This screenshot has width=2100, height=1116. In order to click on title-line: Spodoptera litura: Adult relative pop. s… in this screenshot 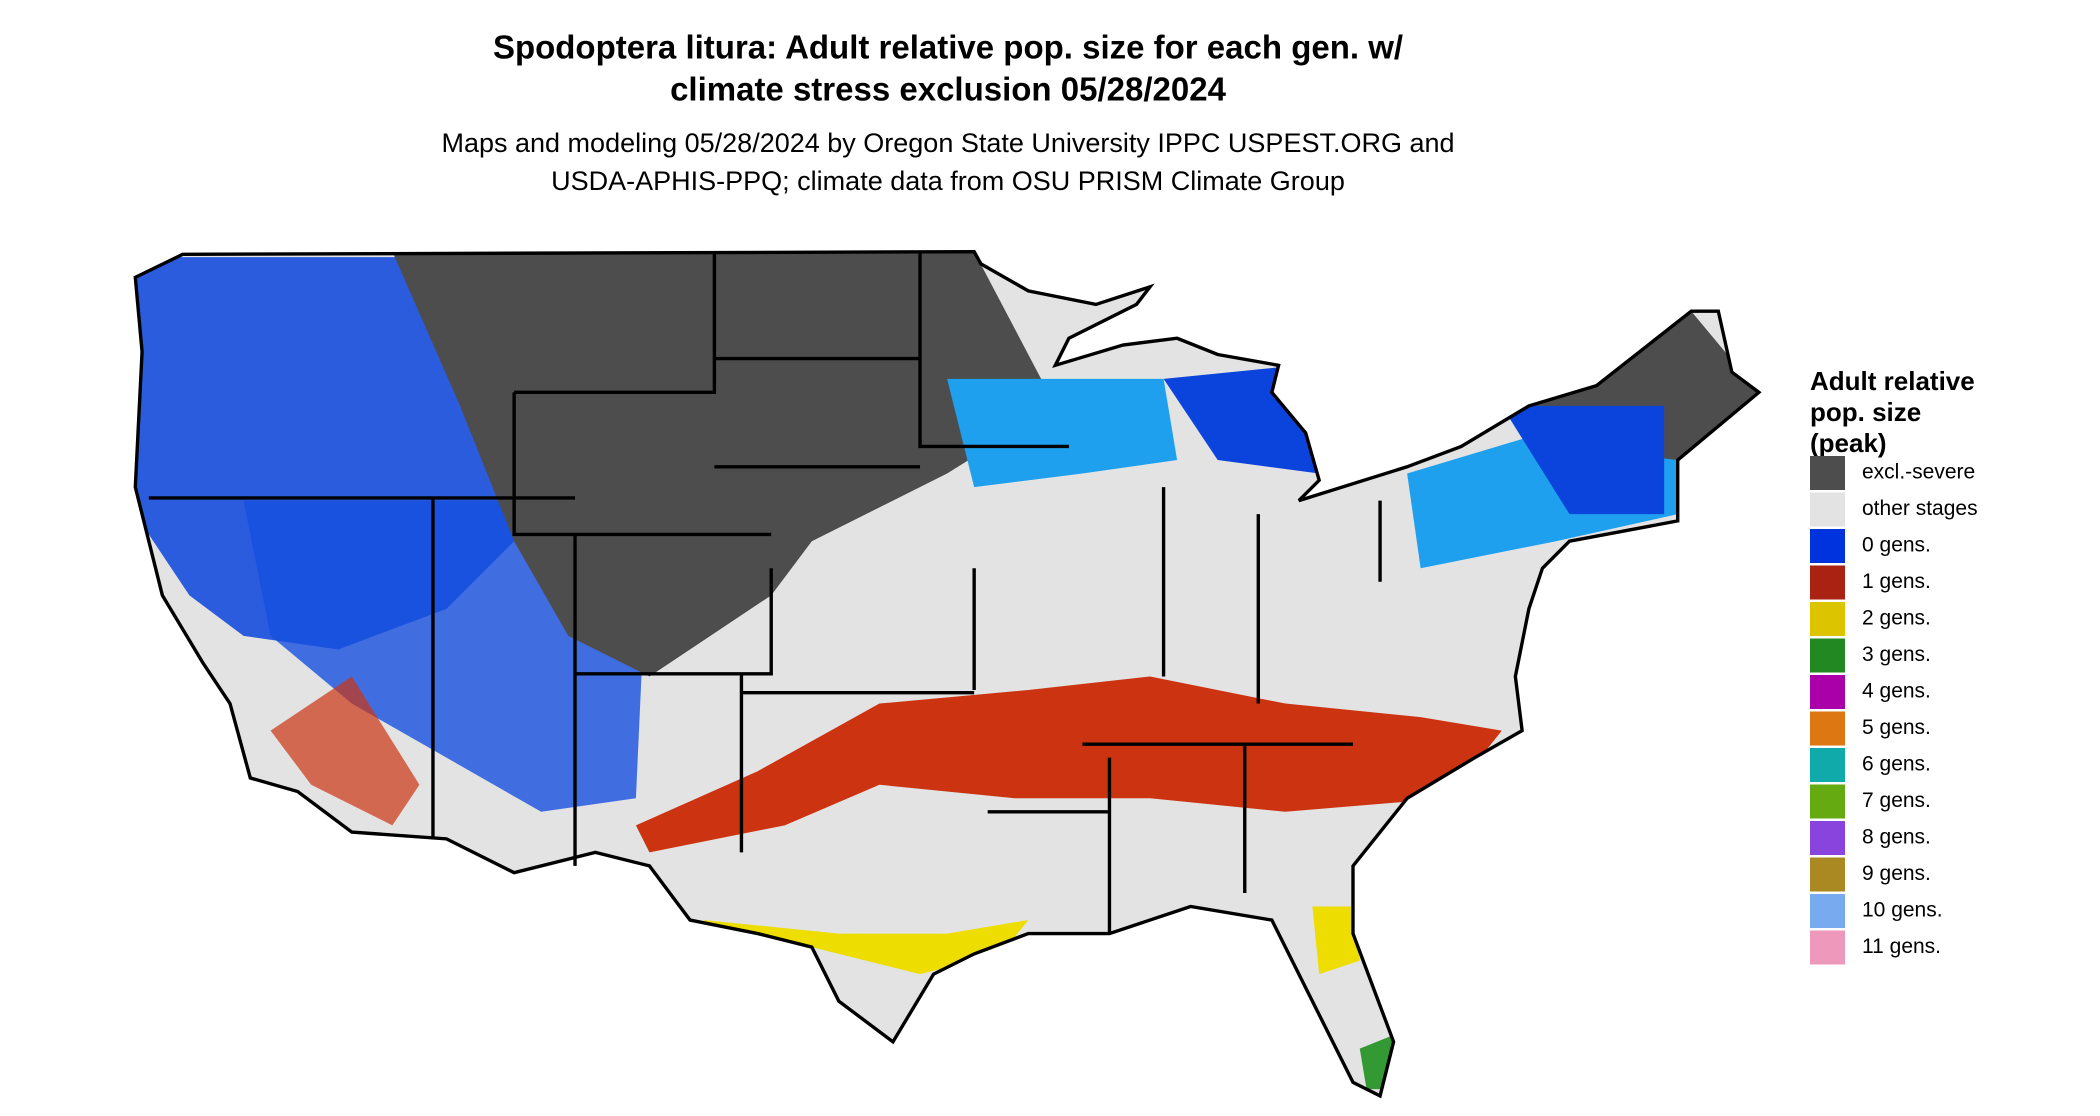, I will do `click(948, 47)`.